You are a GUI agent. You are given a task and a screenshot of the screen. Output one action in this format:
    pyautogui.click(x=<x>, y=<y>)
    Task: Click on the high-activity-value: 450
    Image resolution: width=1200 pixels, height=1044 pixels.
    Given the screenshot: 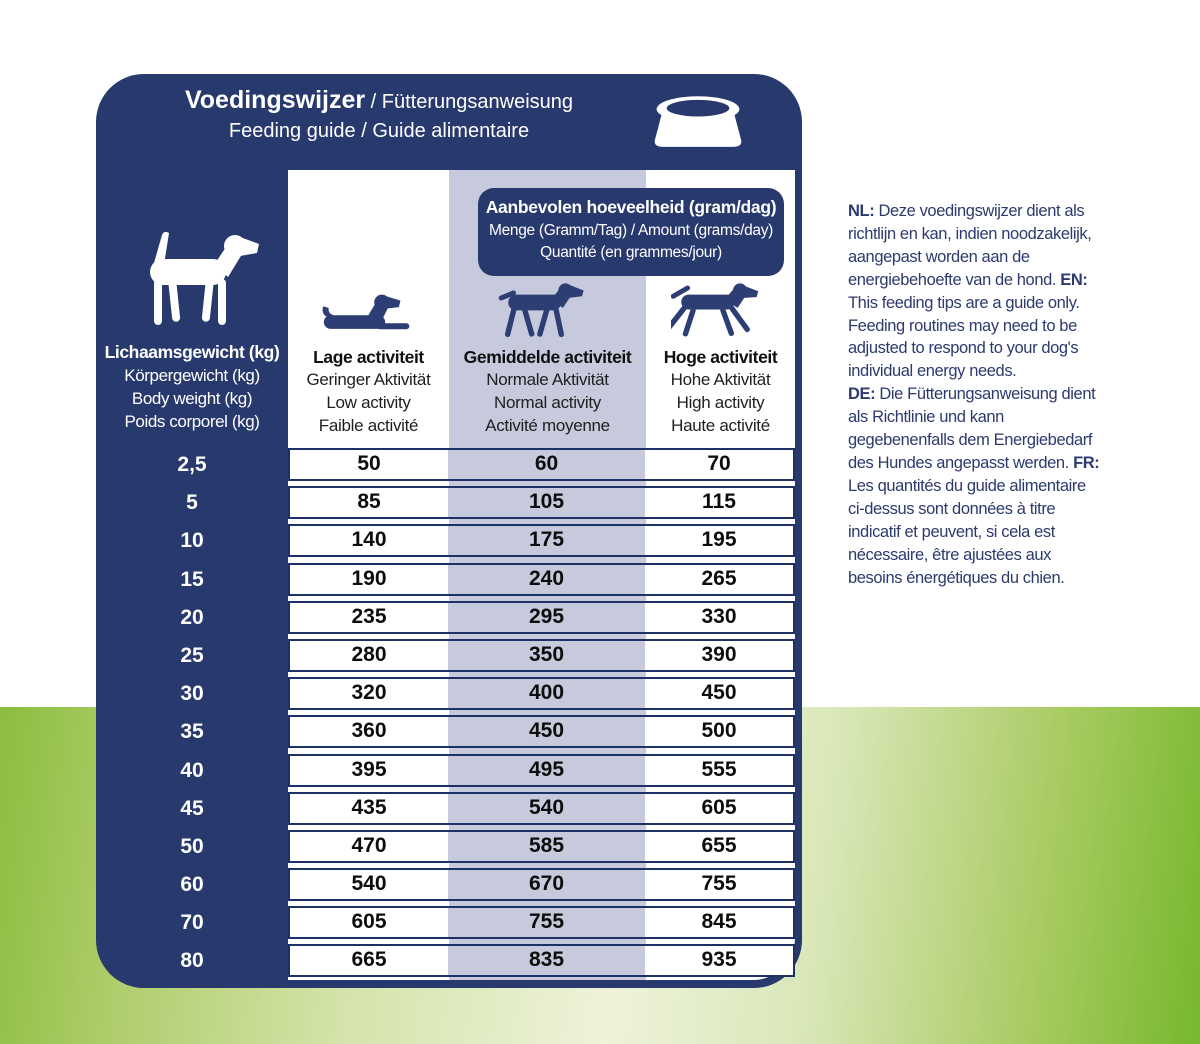 What is the action you would take?
    pyautogui.click(x=719, y=693)
    